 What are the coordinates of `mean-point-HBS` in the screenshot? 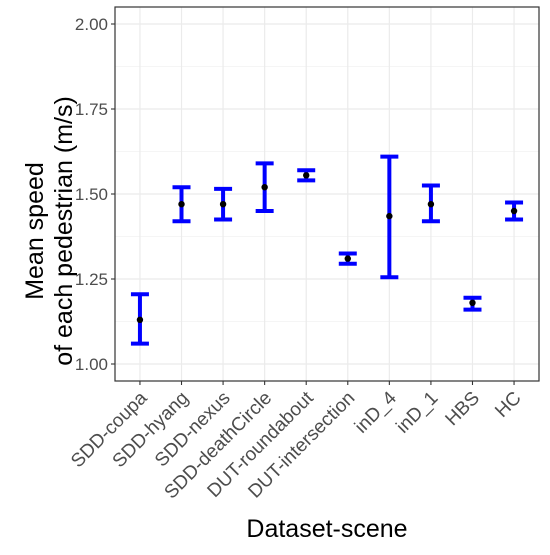 It's located at (472, 302).